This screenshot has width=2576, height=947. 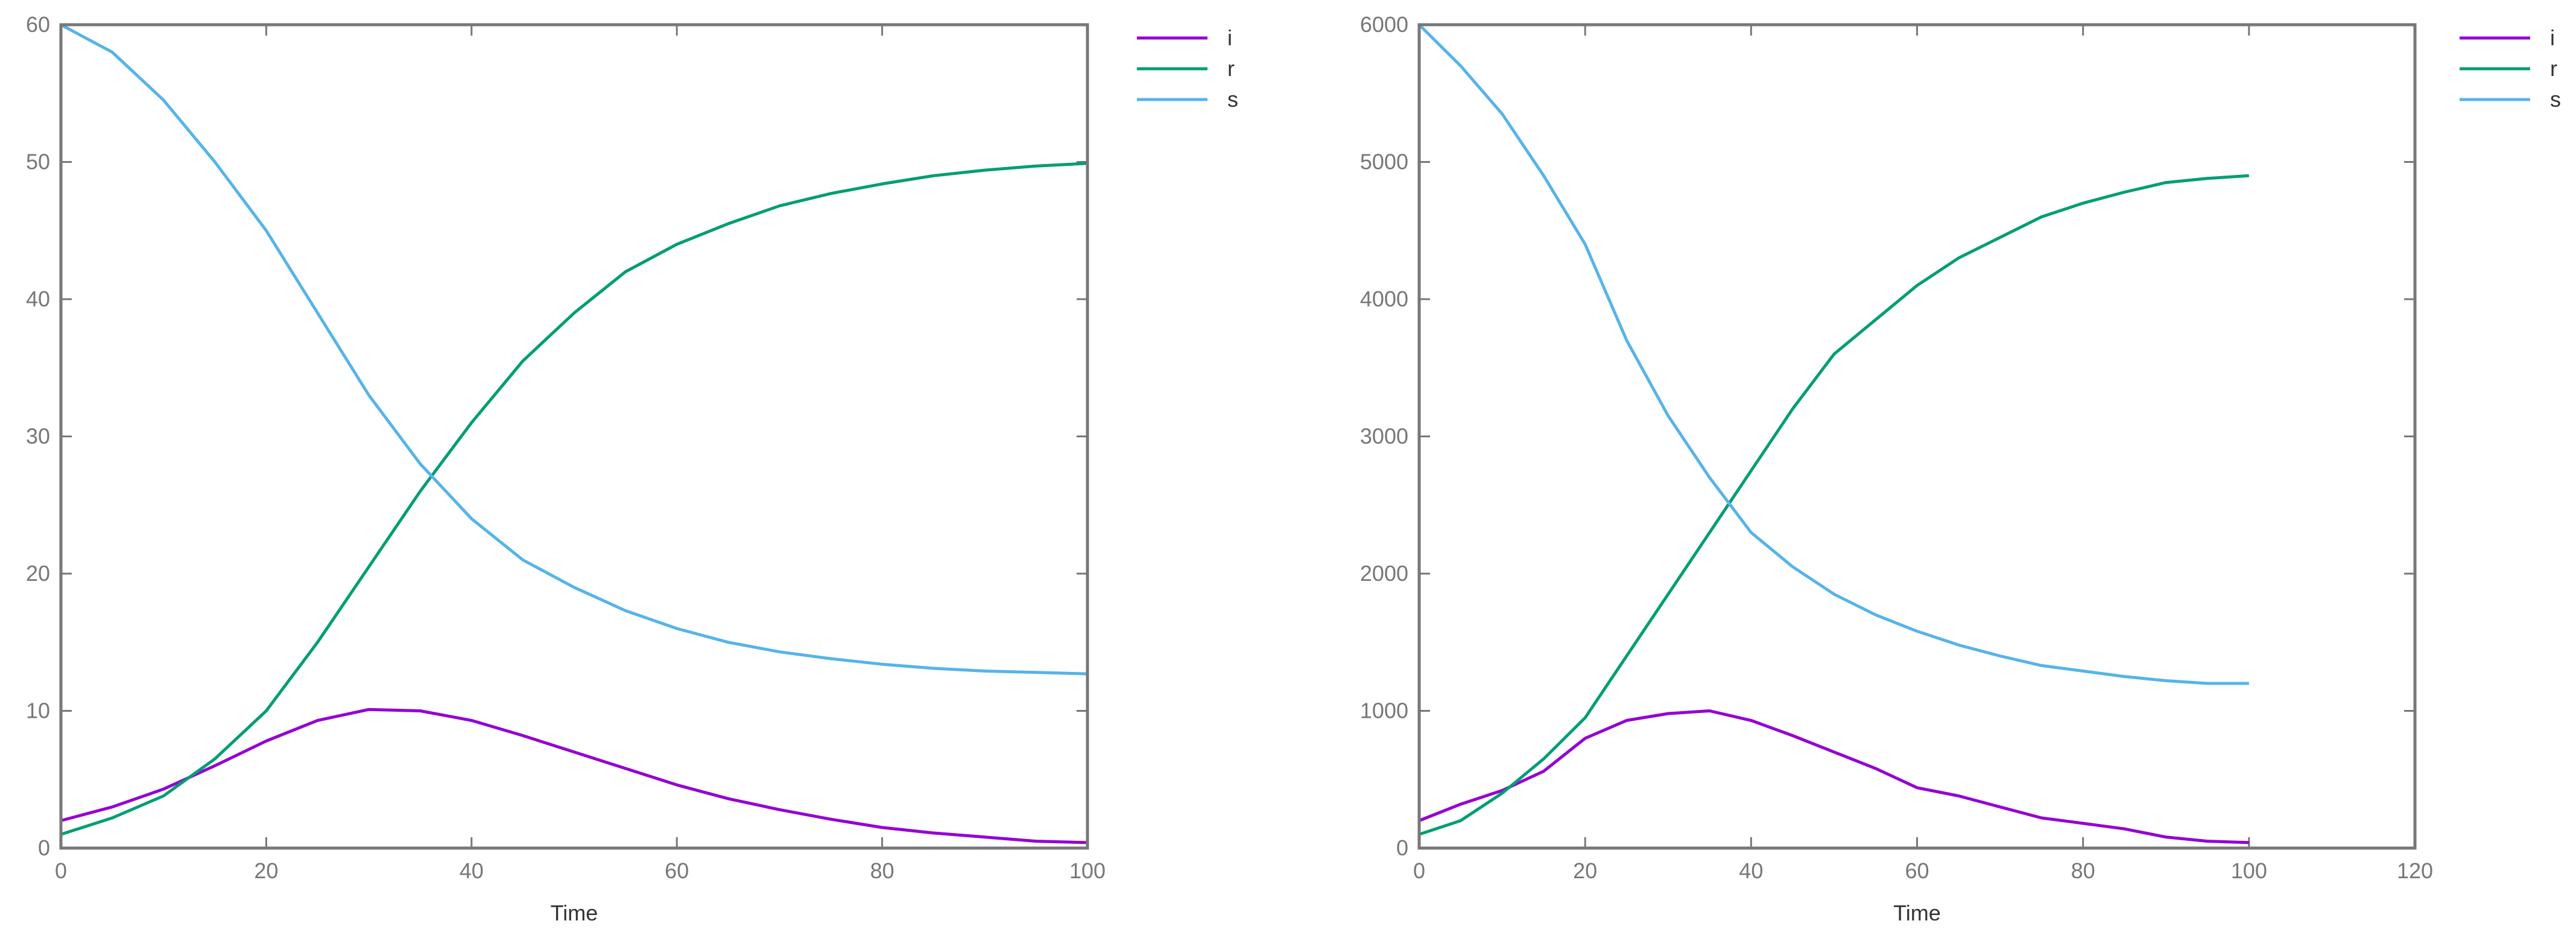 I want to click on y-tick-label: 2000, so click(x=1384, y=573).